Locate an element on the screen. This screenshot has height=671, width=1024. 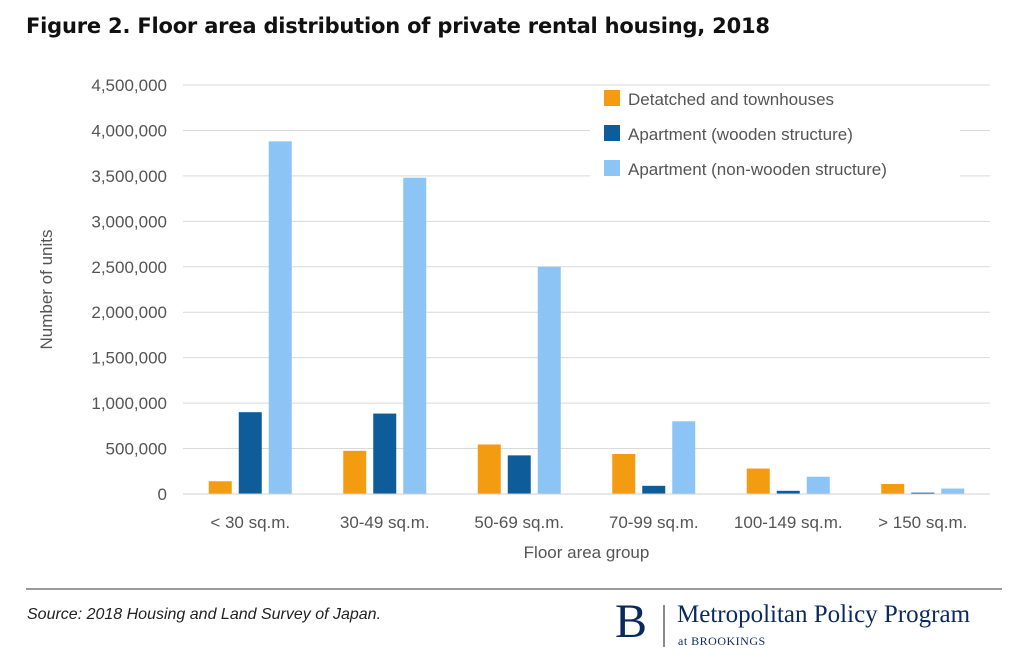
y-tick-label: 0 is located at coordinates (162, 494).